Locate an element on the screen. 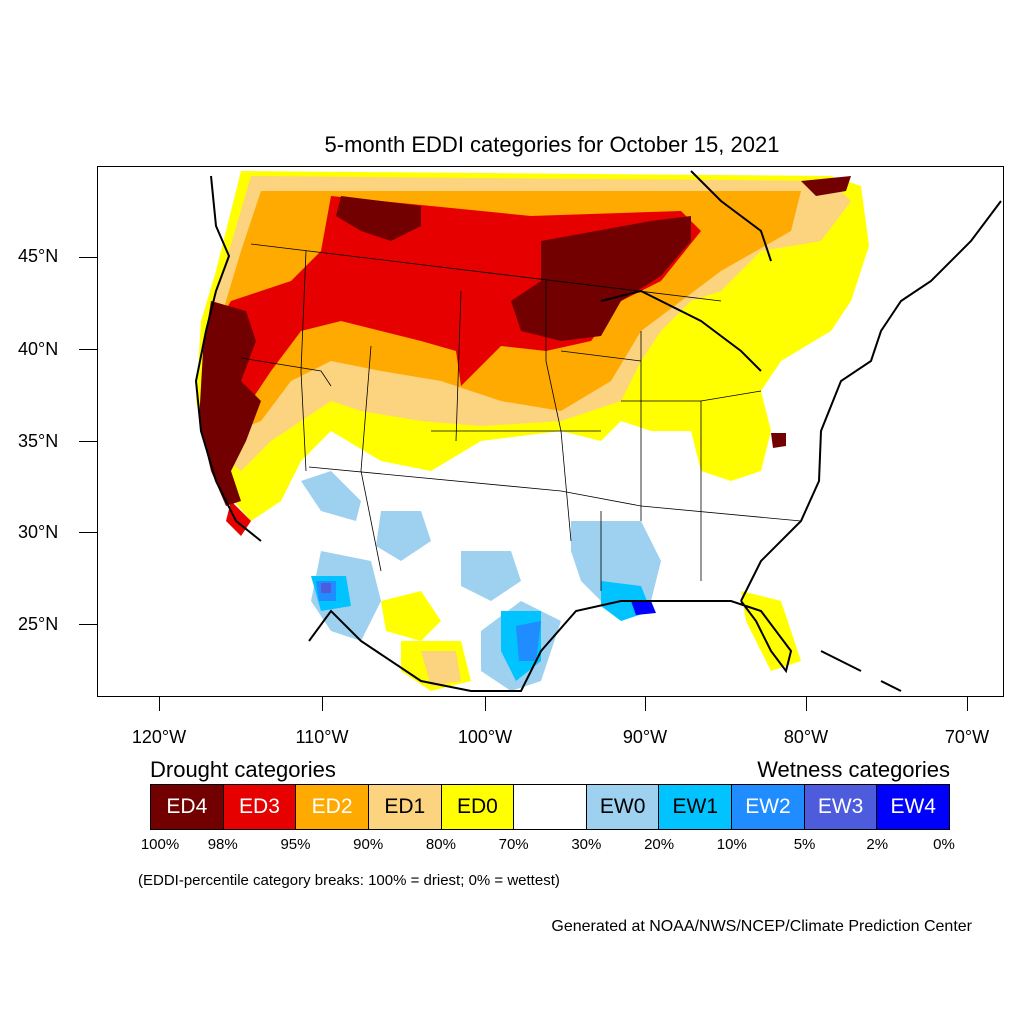 This screenshot has height=1024, width=1024. lat-label-45: 45°N is located at coordinates (38, 256).